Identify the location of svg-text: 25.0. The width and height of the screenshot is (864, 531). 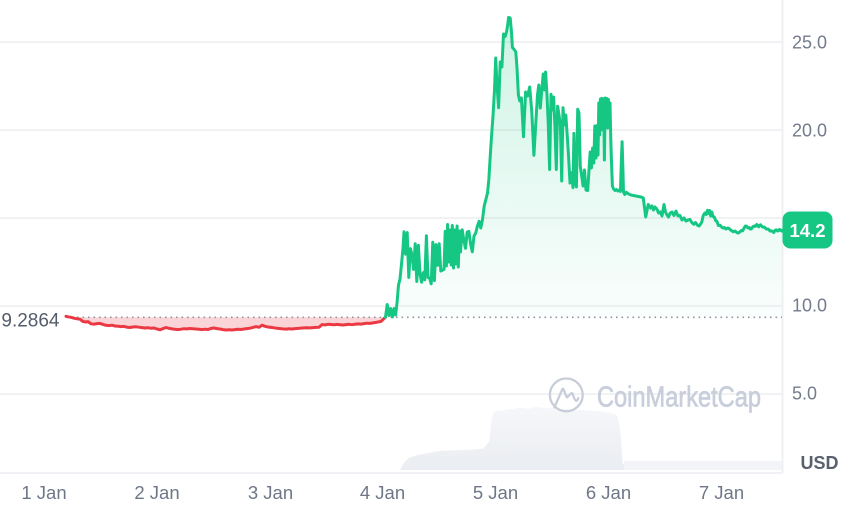
(809, 43).